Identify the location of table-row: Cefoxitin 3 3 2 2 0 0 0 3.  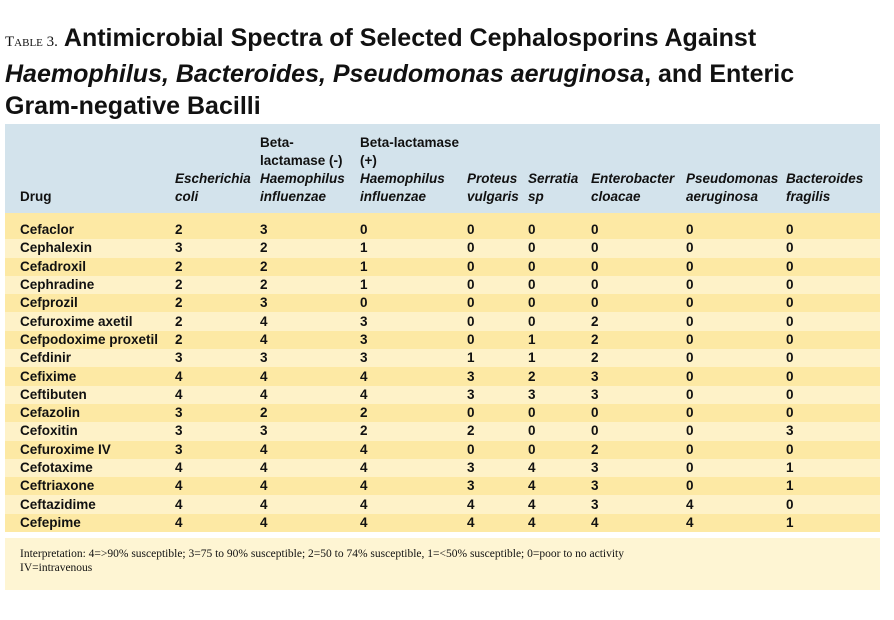
(442, 431).